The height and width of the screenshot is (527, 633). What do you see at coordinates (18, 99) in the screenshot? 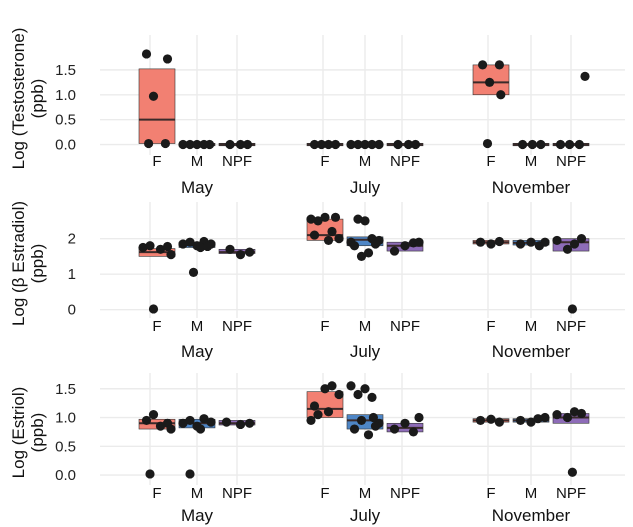
I see `y-axis-label-line: Log (Testosterone)` at bounding box center [18, 99].